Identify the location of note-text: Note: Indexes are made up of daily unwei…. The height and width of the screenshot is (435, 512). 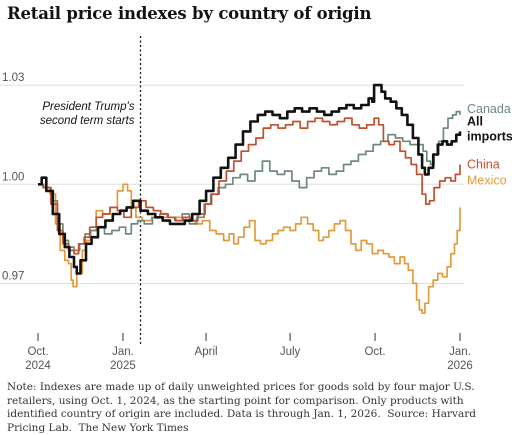
(241, 400).